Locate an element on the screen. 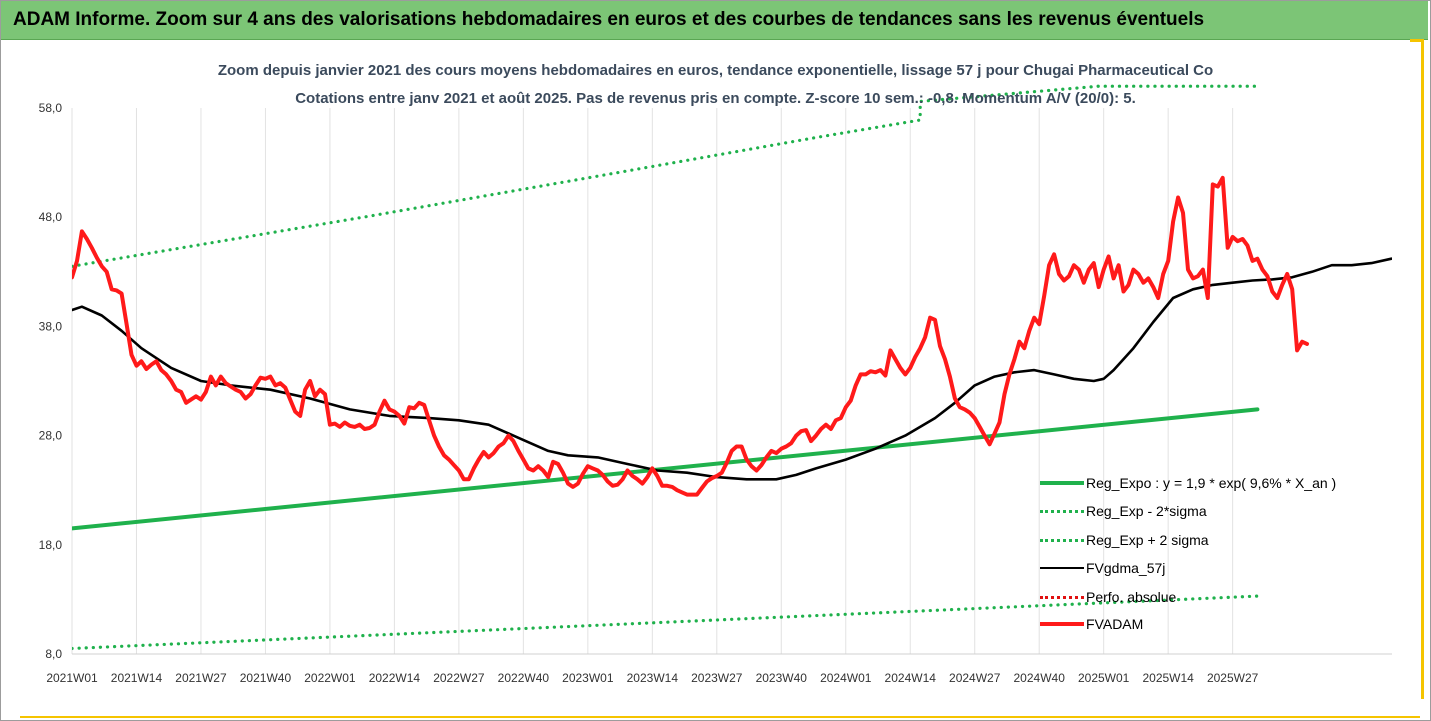 This screenshot has height=721, width=1431. x-tick-label: 2025W27 is located at coordinates (1233, 678).